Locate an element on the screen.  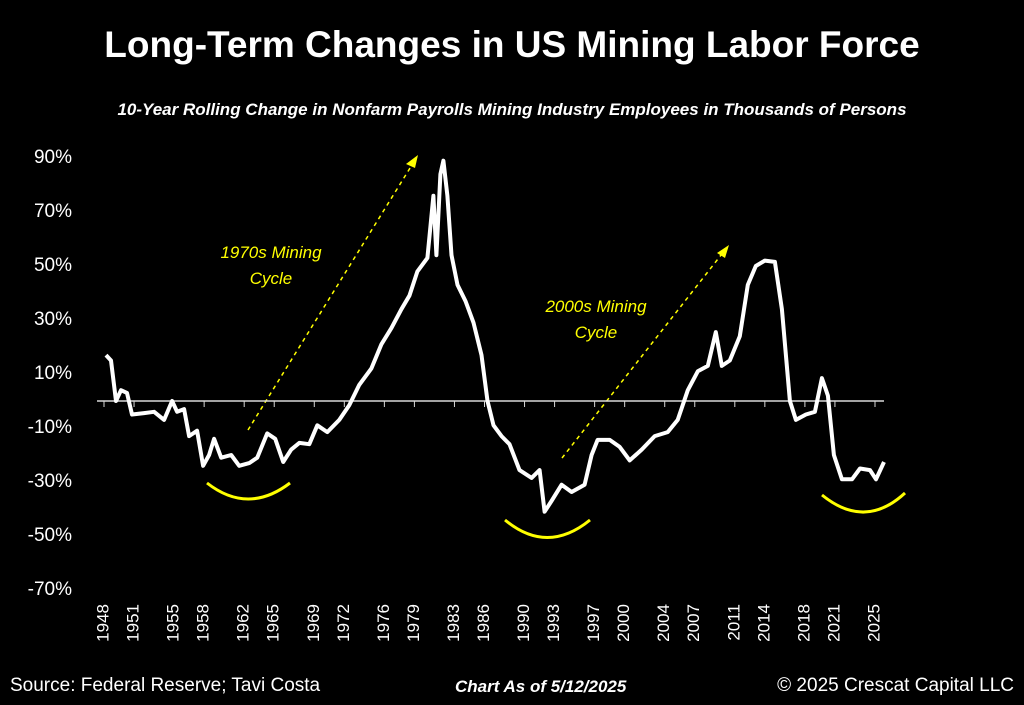
y-tick-label: -10% is located at coordinates (50, 427).